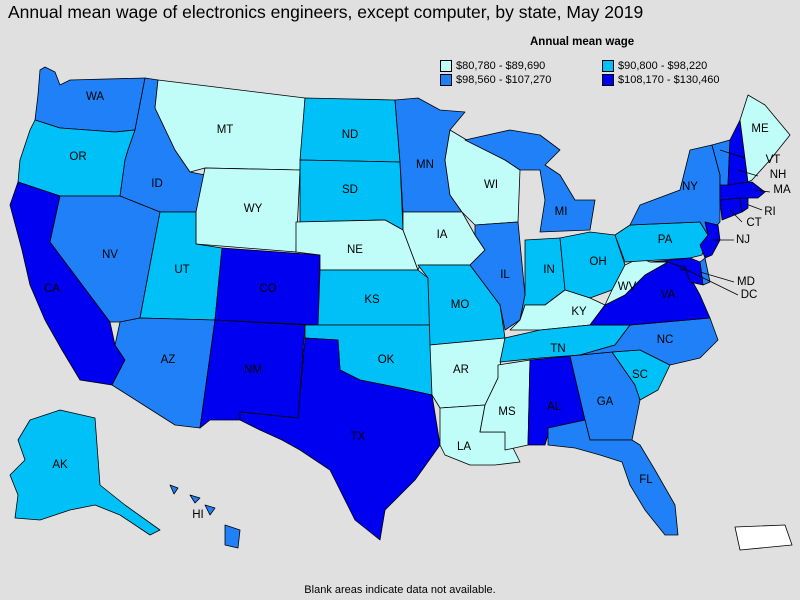  What do you see at coordinates (350, 135) in the screenshot?
I see `state-label-ND: ND` at bounding box center [350, 135].